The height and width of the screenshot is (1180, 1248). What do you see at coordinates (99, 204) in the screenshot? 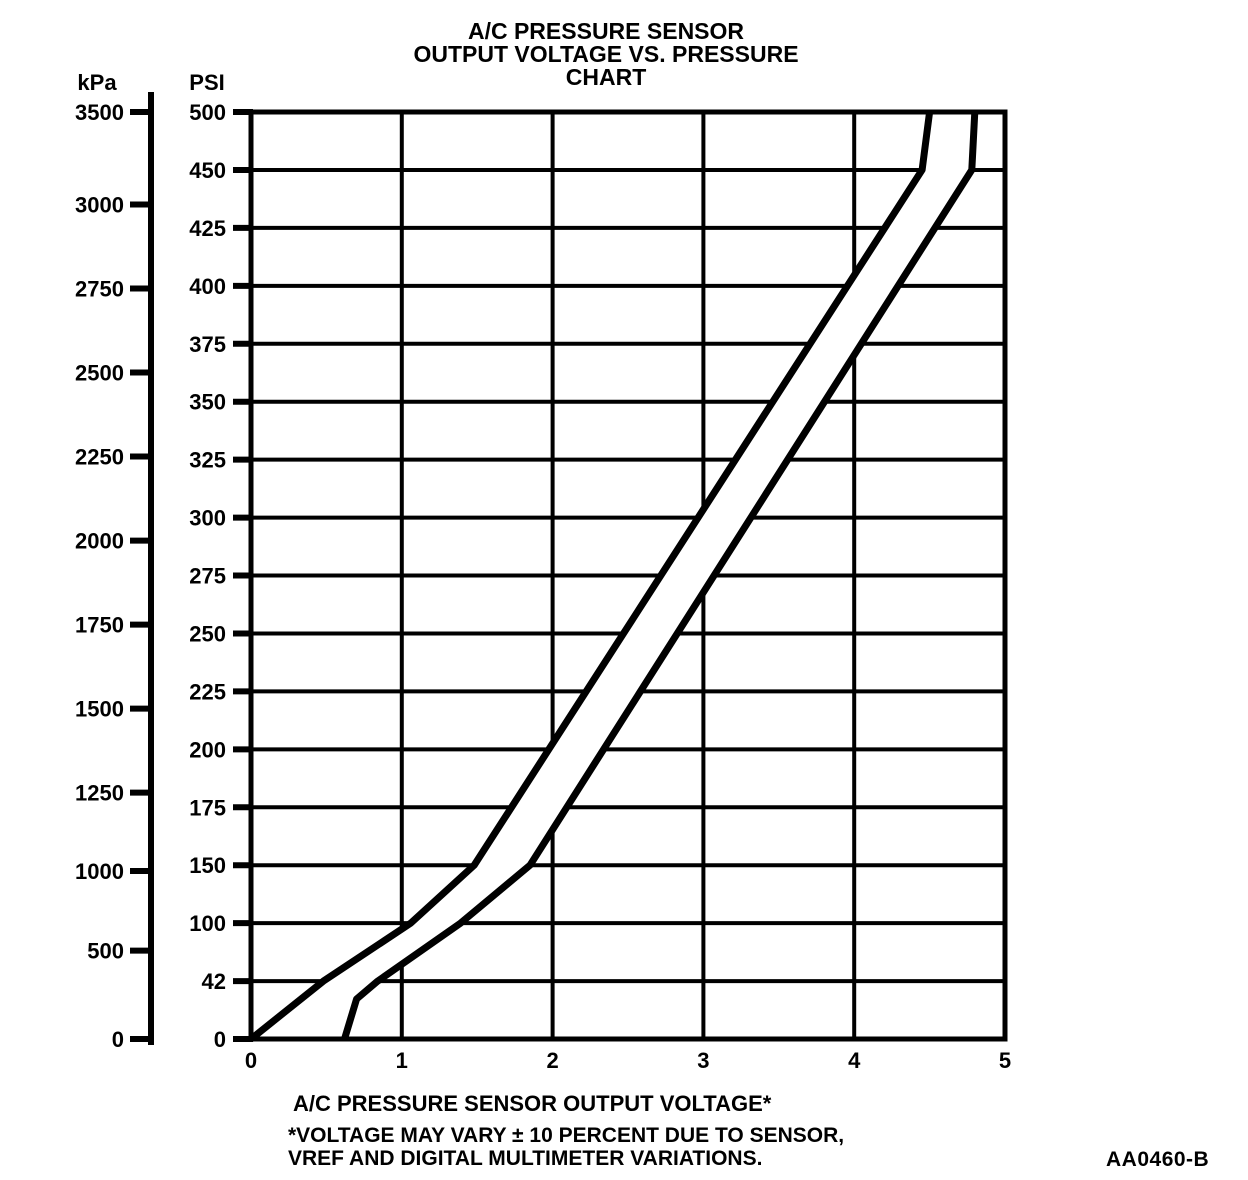
I see `kpa-tick-label-3000: 3000` at bounding box center [99, 204].